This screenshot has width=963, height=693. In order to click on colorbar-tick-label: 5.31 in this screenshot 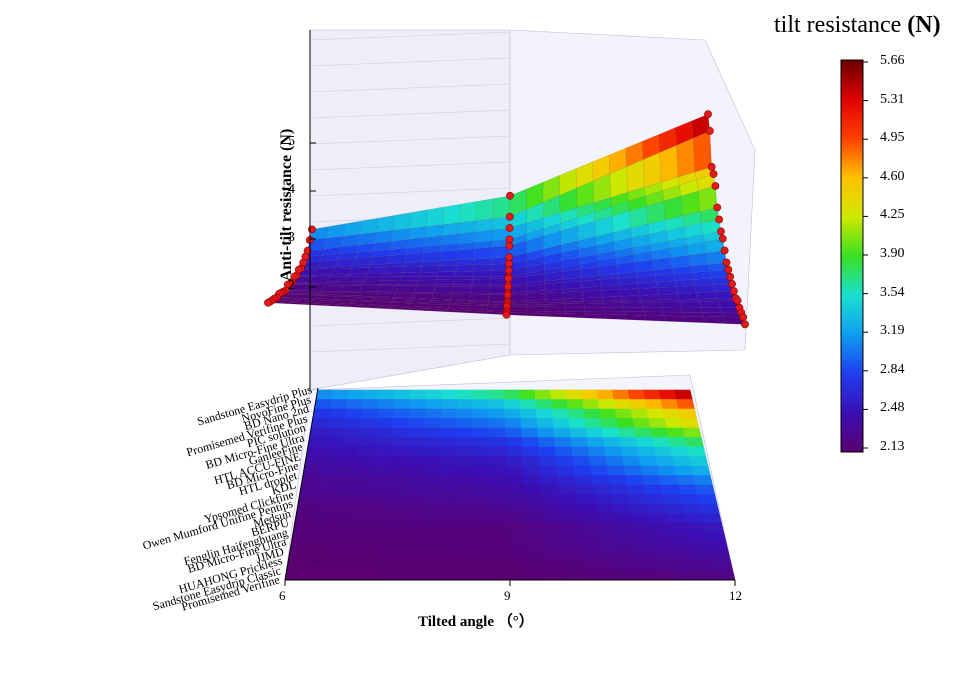, I will do `click(892, 99)`.